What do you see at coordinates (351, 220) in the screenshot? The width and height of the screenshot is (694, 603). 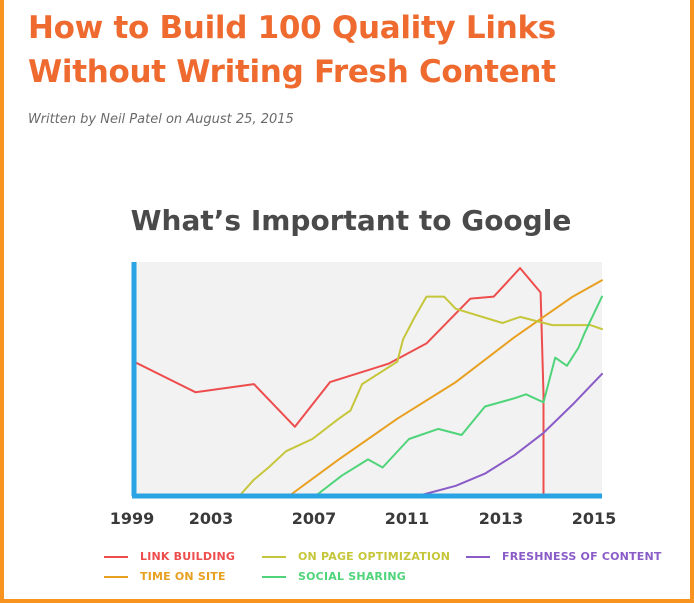 I see `chart-title: What’s Important to Google` at bounding box center [351, 220].